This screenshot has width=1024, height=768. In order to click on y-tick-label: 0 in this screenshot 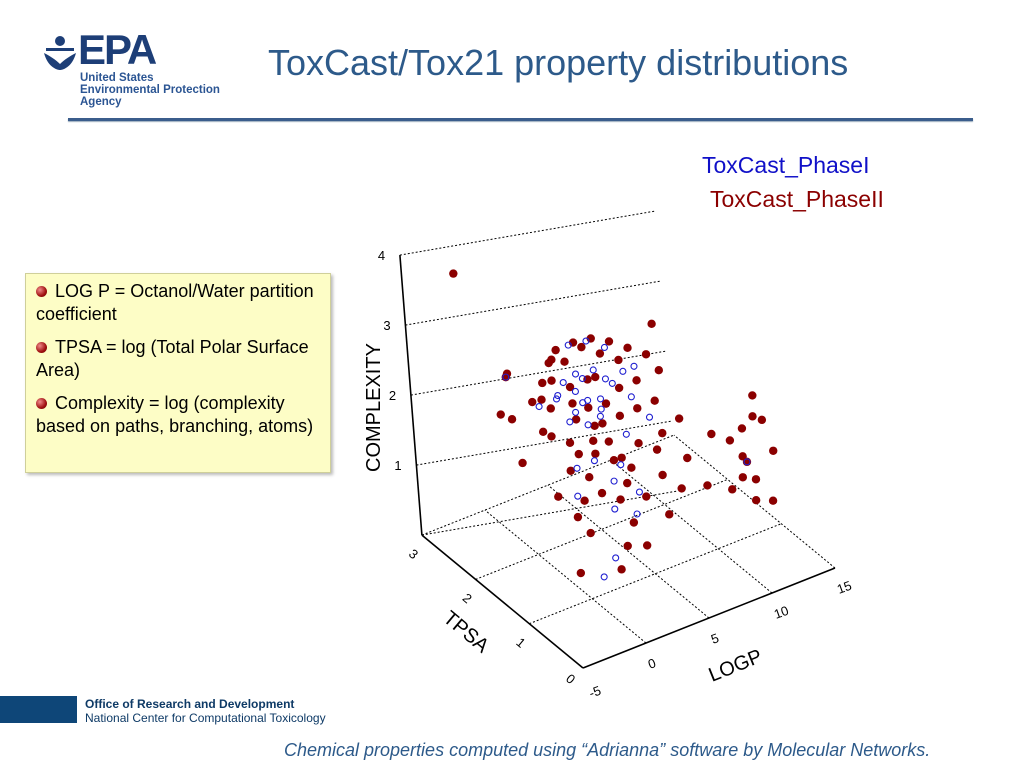, I will do `click(570, 679)`.